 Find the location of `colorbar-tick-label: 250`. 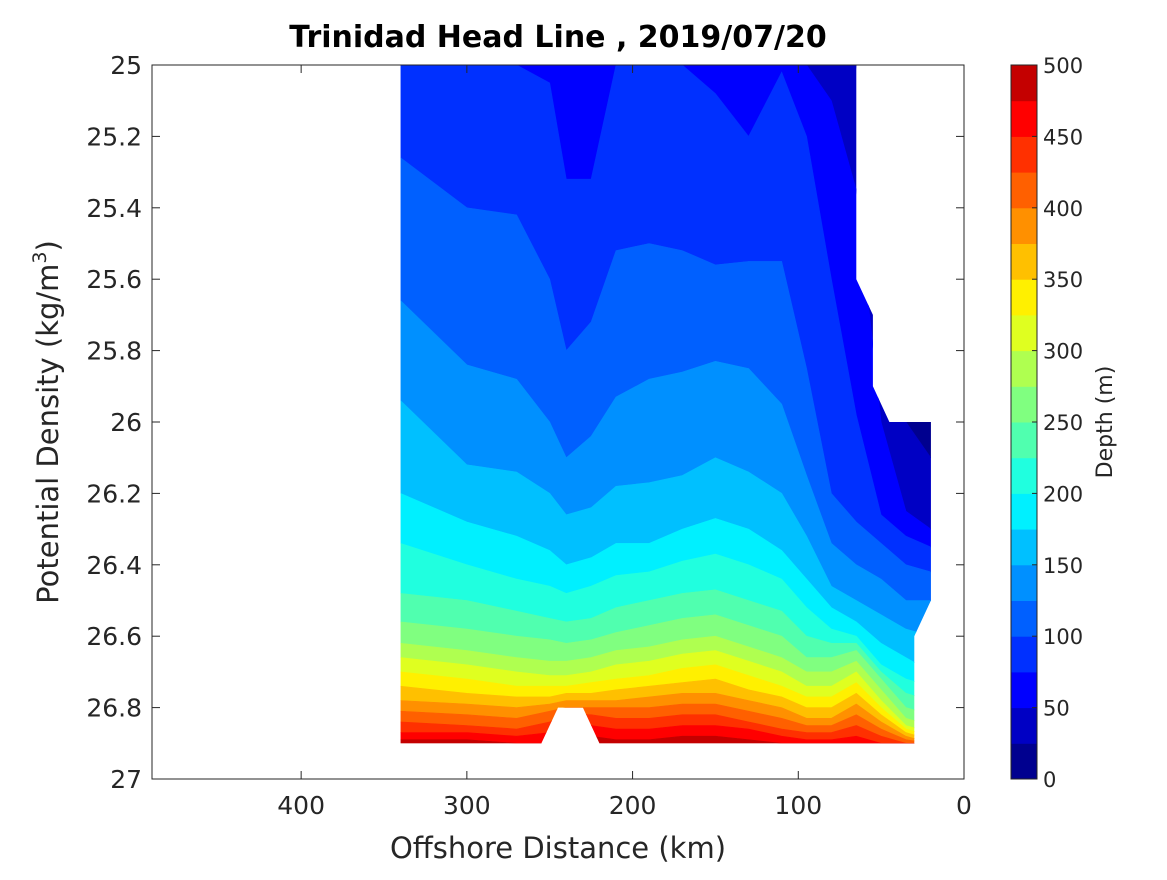

colorbar-tick-label: 250 is located at coordinates (1063, 423).